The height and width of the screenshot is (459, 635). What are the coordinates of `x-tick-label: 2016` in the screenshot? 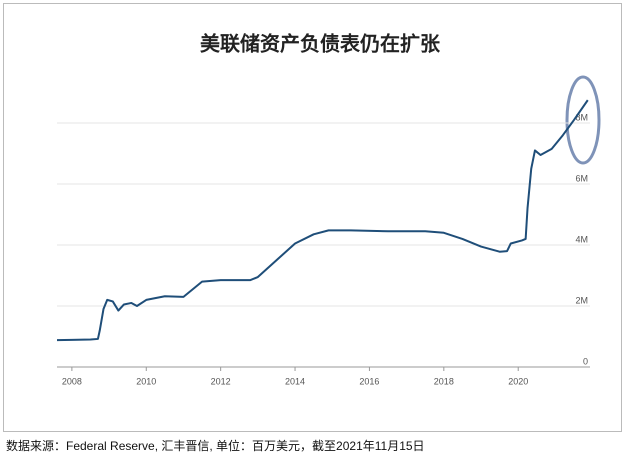 It's located at (369, 381).